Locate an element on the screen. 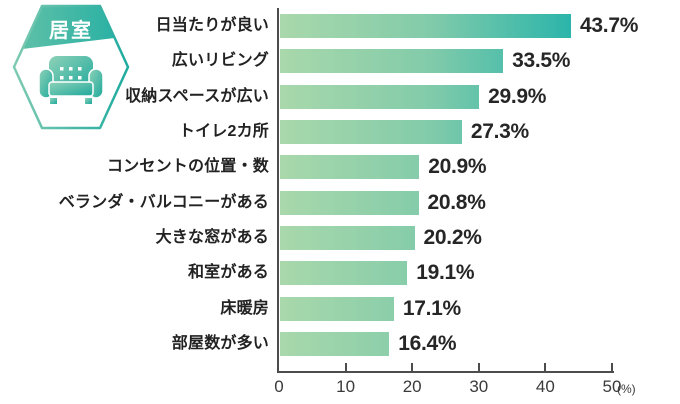 The image size is (680, 404). value-label: 27.3% is located at coordinates (499, 132).